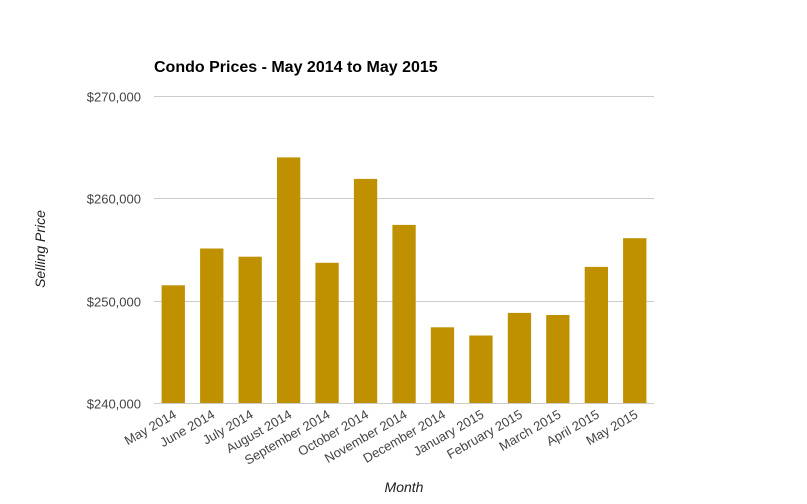 The height and width of the screenshot is (504, 807). I want to click on y-tick-label: $250,000, so click(114, 302).